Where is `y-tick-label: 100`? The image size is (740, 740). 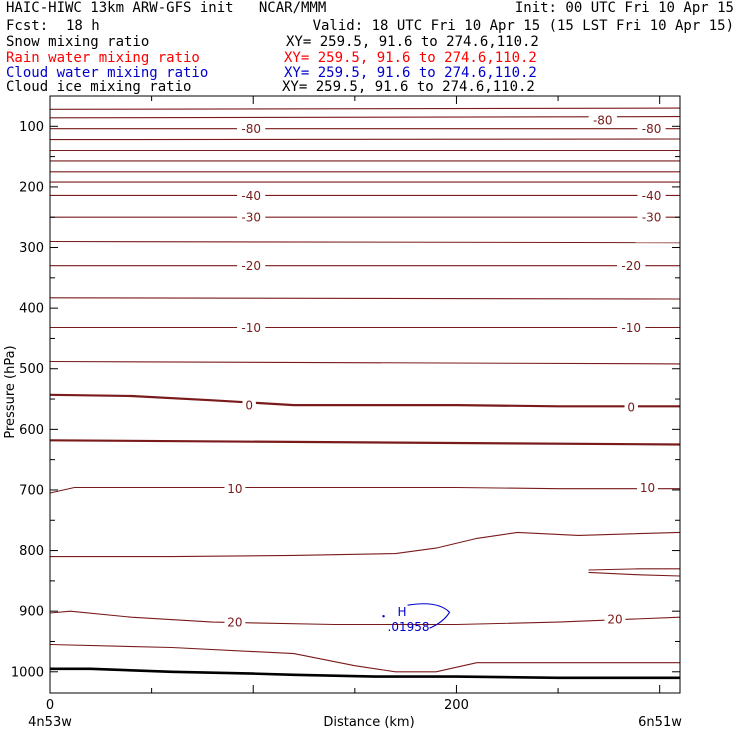
y-tick-label: 100 is located at coordinates (31, 127).